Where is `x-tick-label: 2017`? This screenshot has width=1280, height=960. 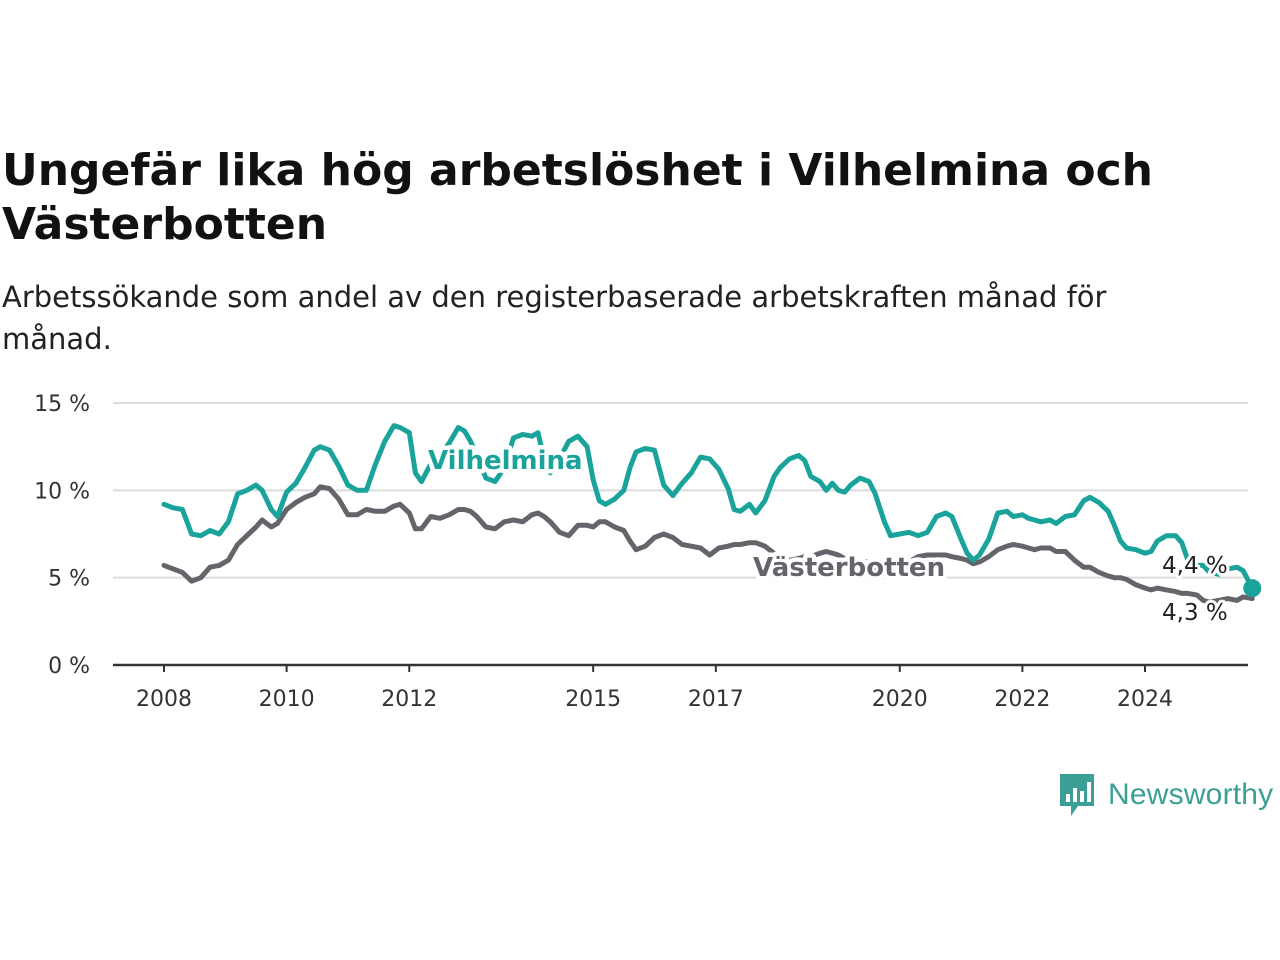
x-tick-label: 2017 is located at coordinates (716, 699).